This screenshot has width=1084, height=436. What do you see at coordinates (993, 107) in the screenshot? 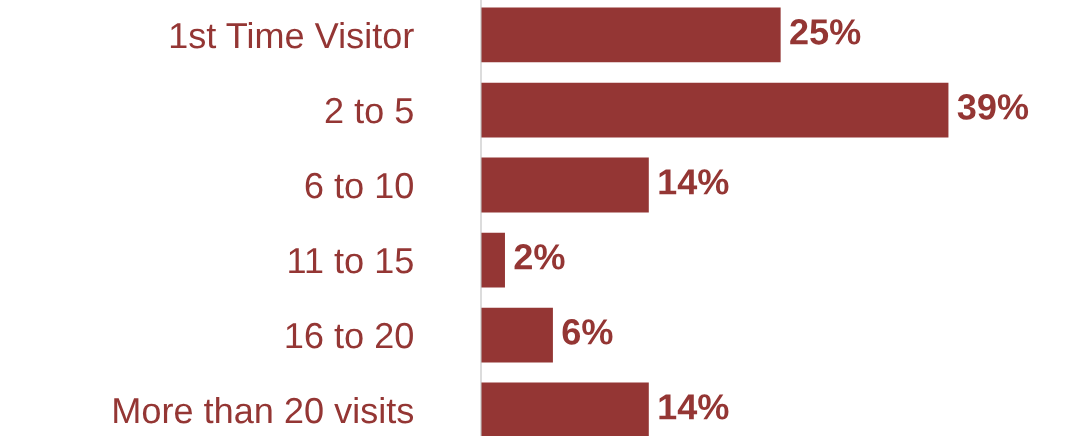
I see `data-label: 39%` at bounding box center [993, 107].